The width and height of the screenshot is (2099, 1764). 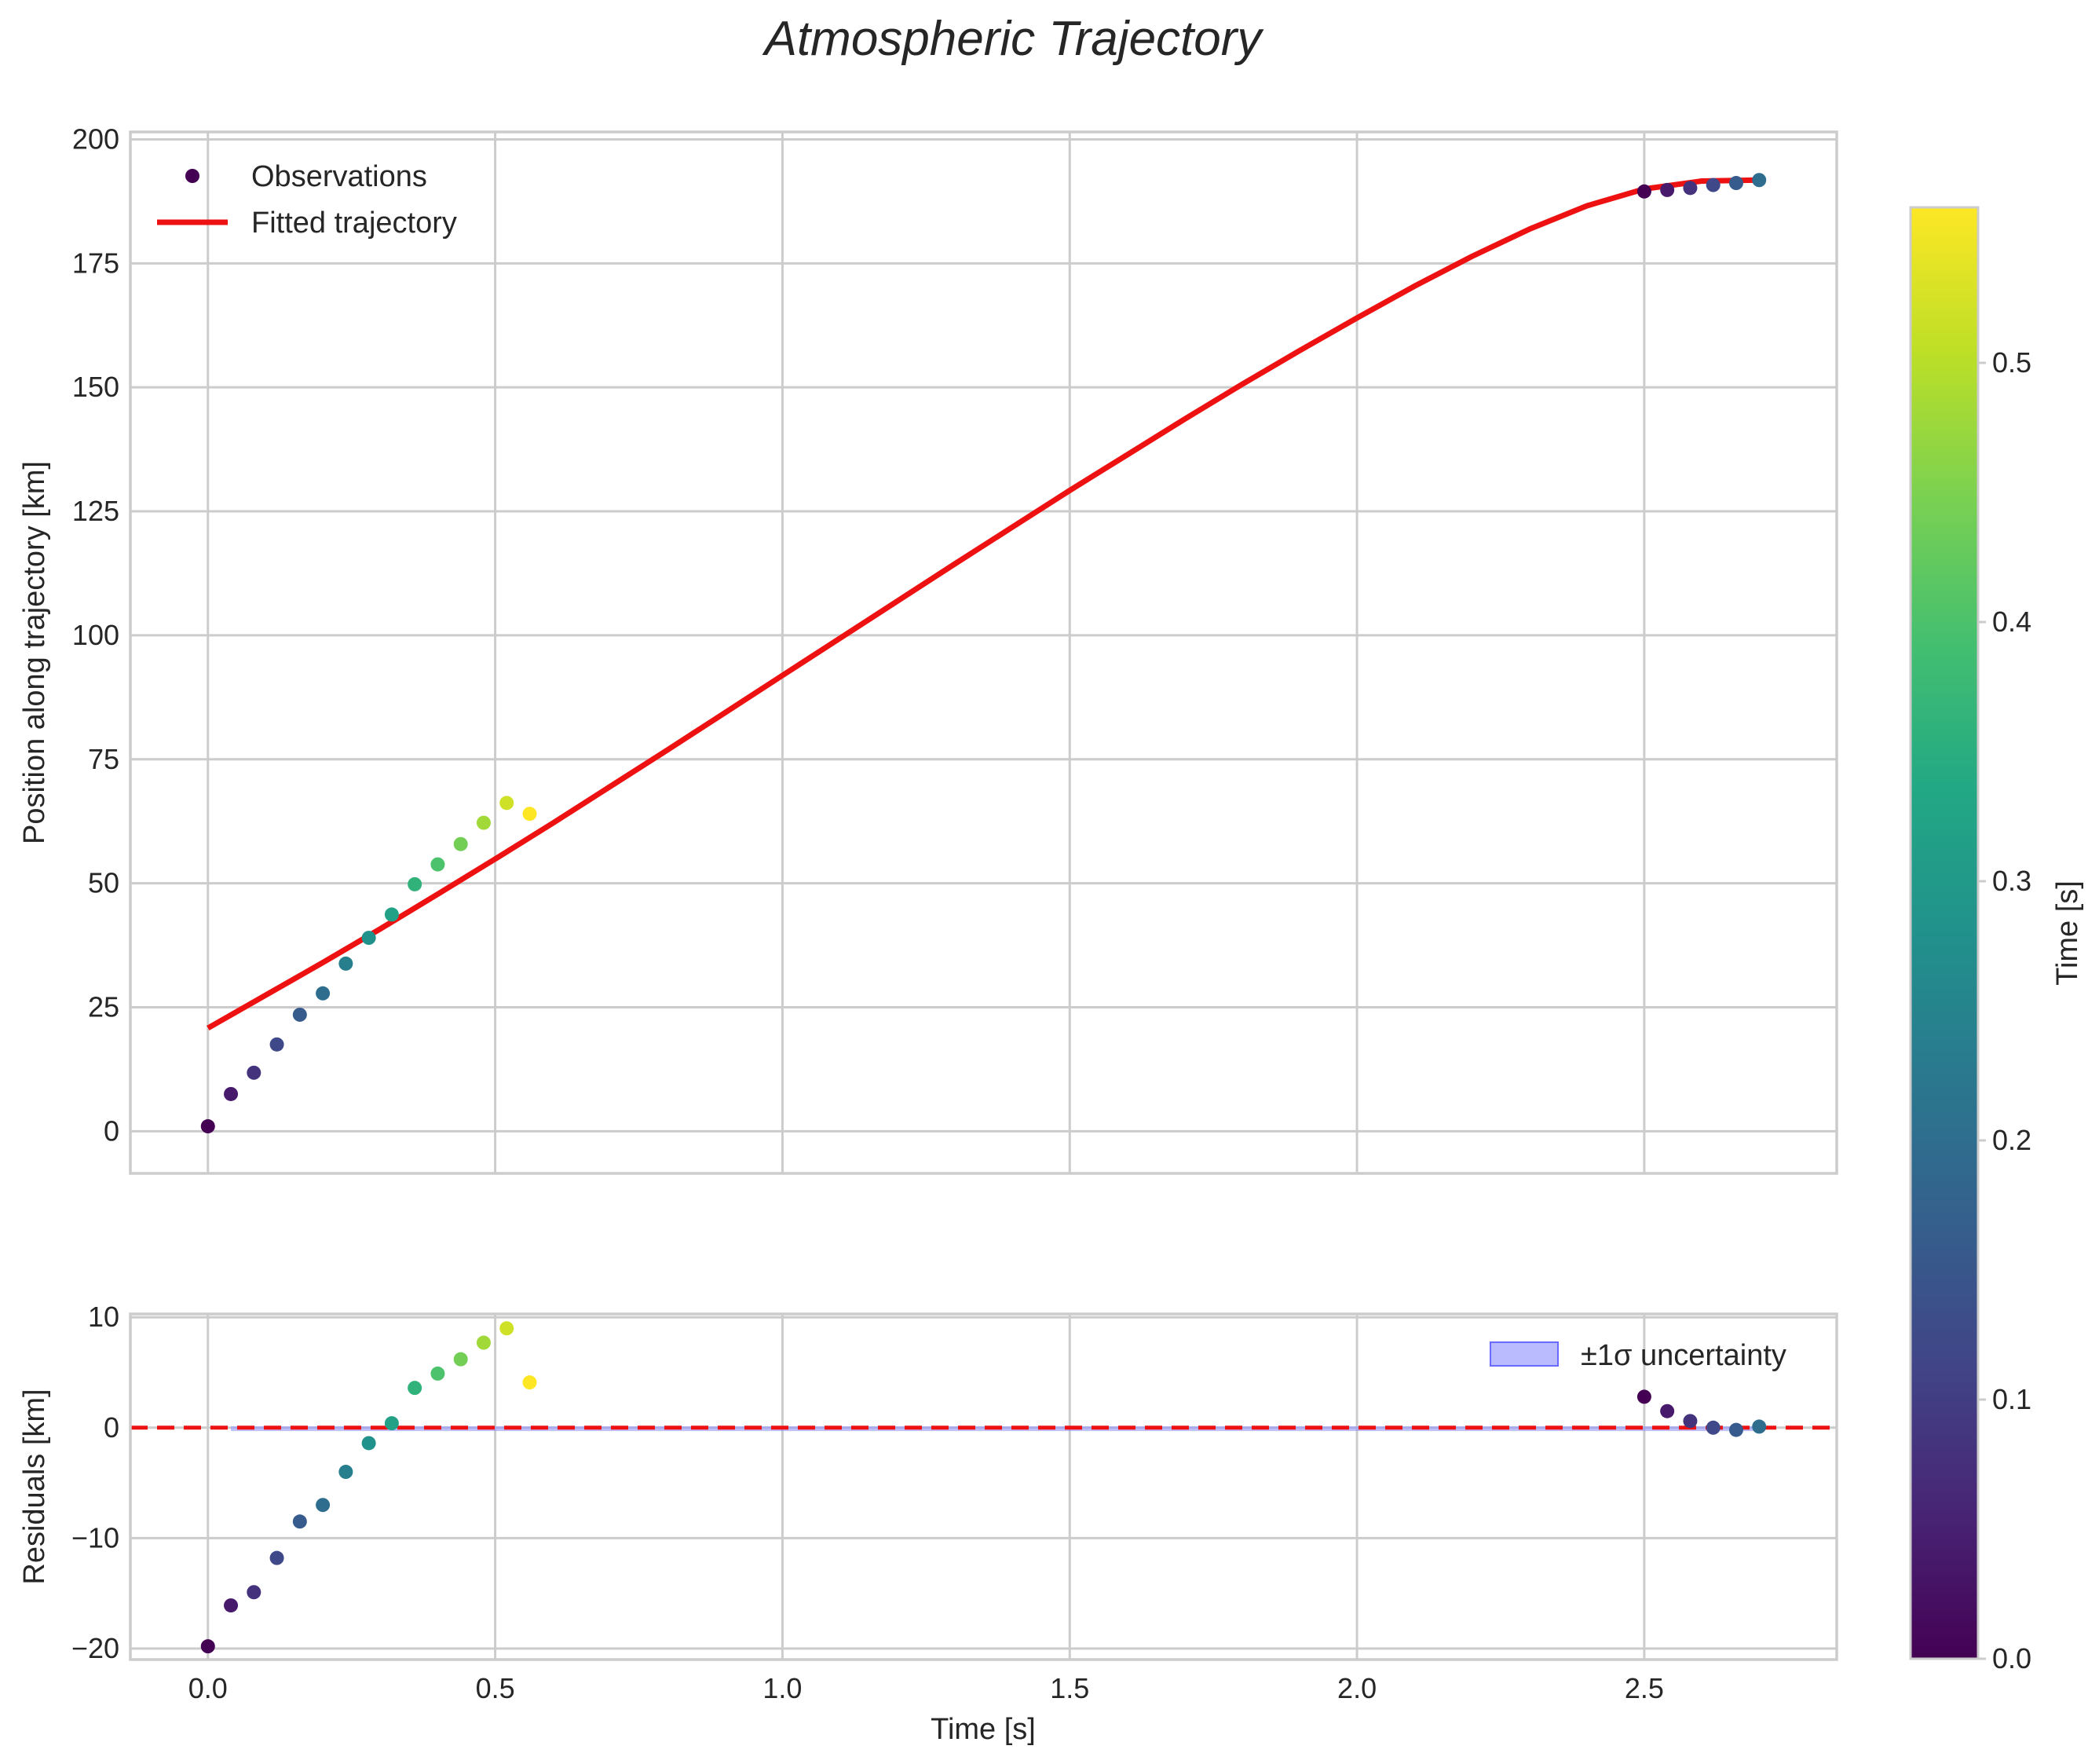 What do you see at coordinates (926, 1688) in the screenshot?
I see `x-ticks: 0.0 0.5 1.0 1.5 2.0 2.5` at bounding box center [926, 1688].